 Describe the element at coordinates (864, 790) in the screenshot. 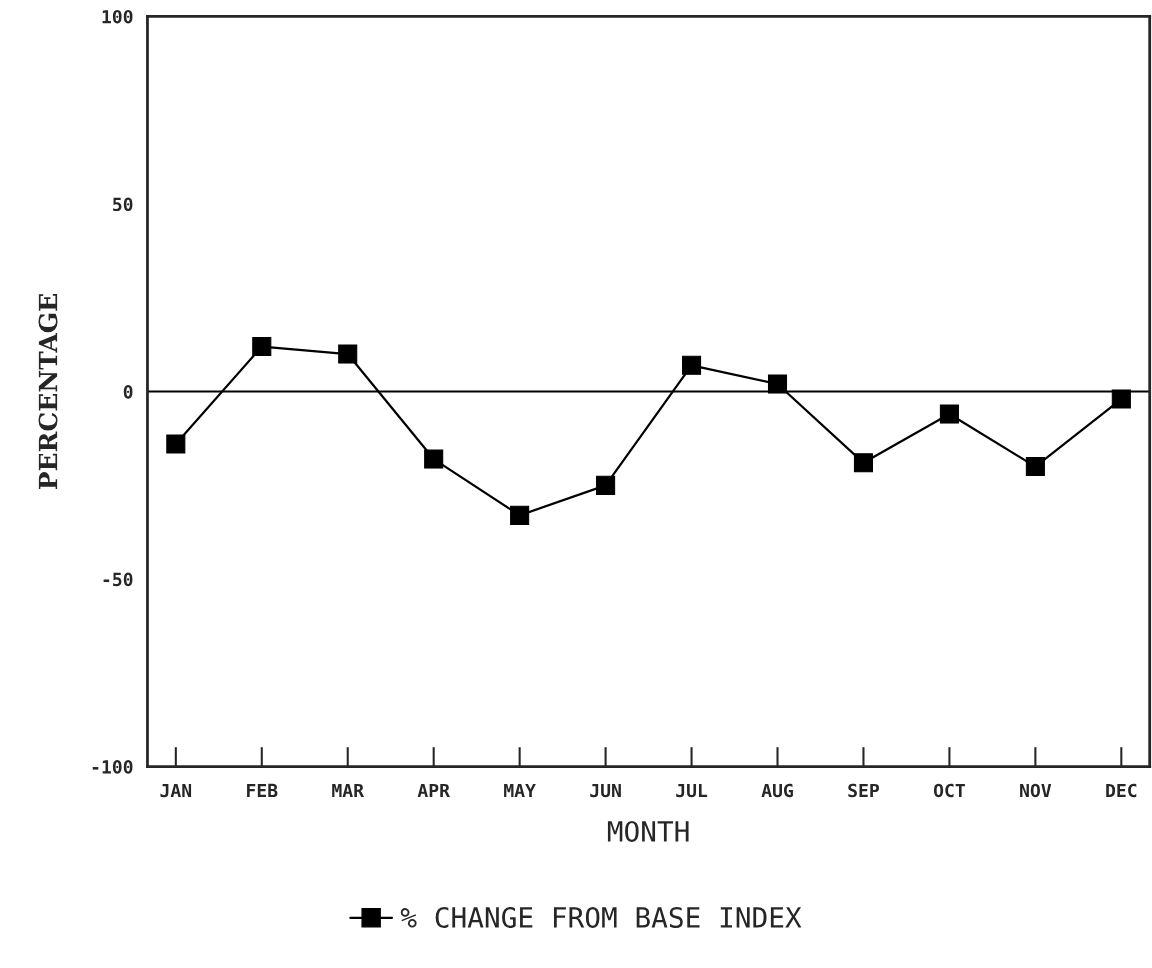

I see `x-tick-label: SEP` at that location.